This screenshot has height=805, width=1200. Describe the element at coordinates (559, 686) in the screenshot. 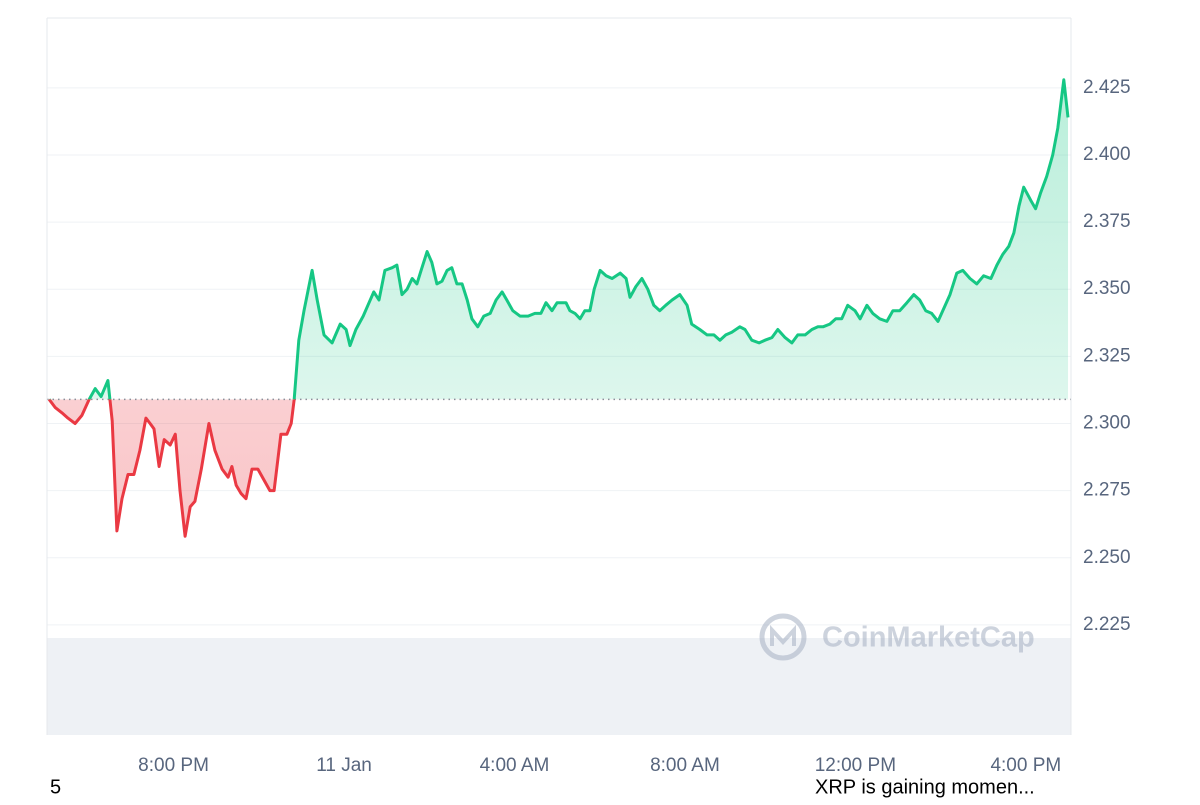

I see `volume-area` at that location.